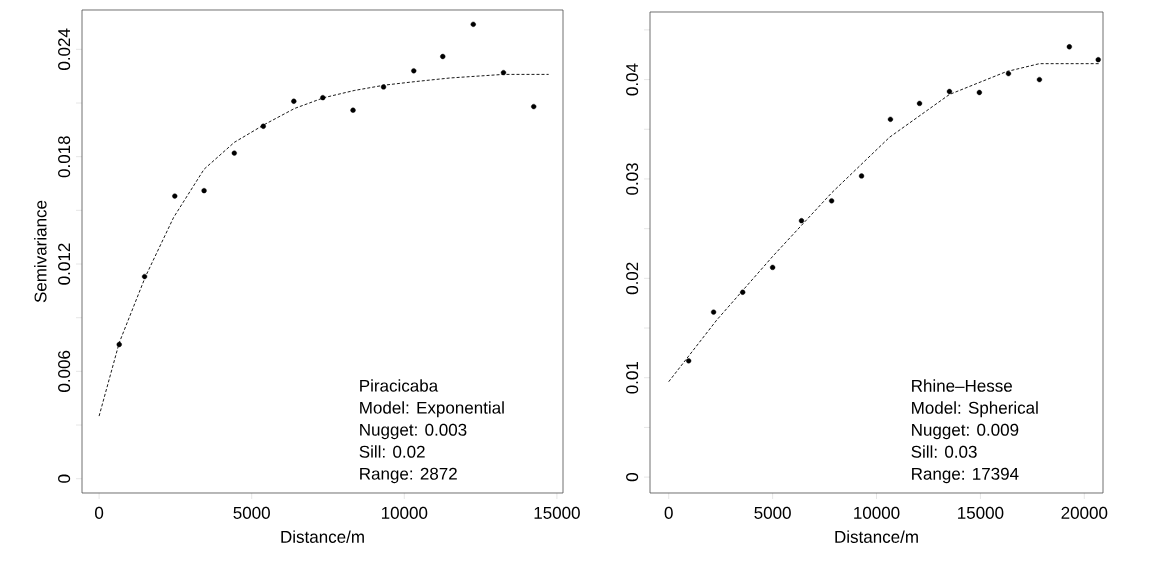  I want to click on x-tick-label: 20000, so click(1084, 512).